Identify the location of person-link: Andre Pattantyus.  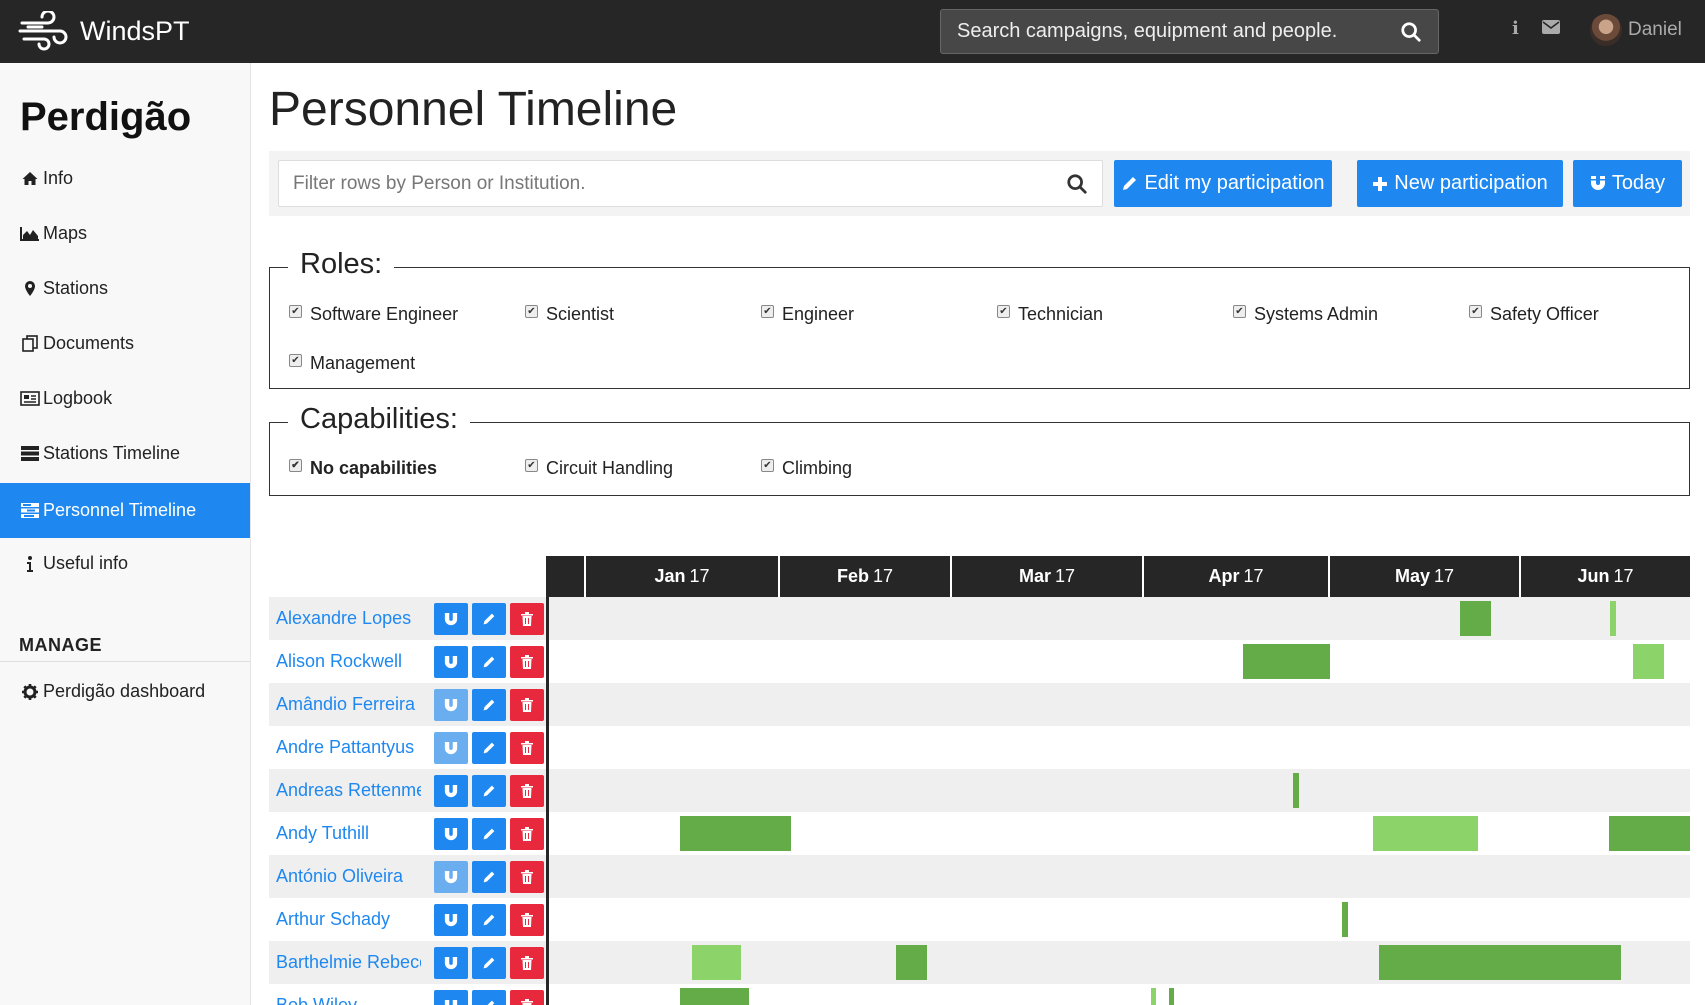
(345, 747).